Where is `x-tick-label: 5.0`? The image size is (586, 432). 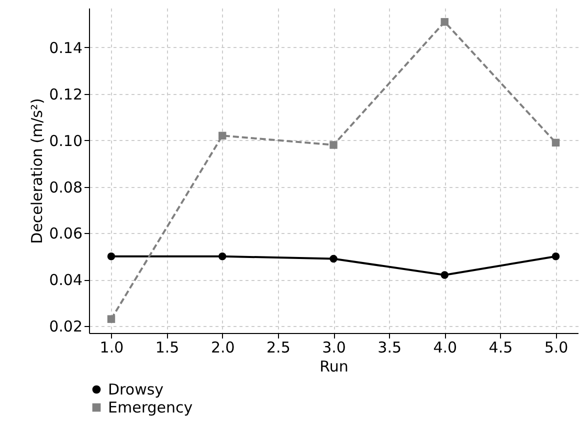 x-tick-label: 5.0 is located at coordinates (556, 347).